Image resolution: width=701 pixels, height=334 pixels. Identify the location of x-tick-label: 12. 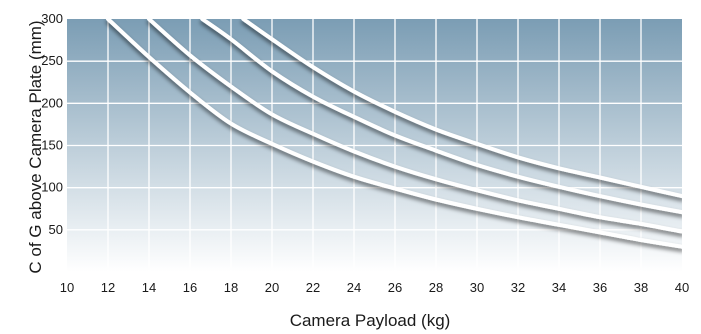
(108, 287).